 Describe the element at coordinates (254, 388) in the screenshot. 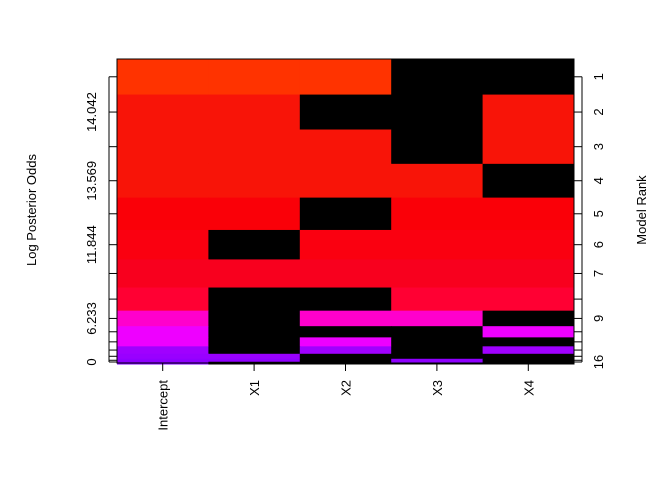

I see `variable-label: X1` at that location.